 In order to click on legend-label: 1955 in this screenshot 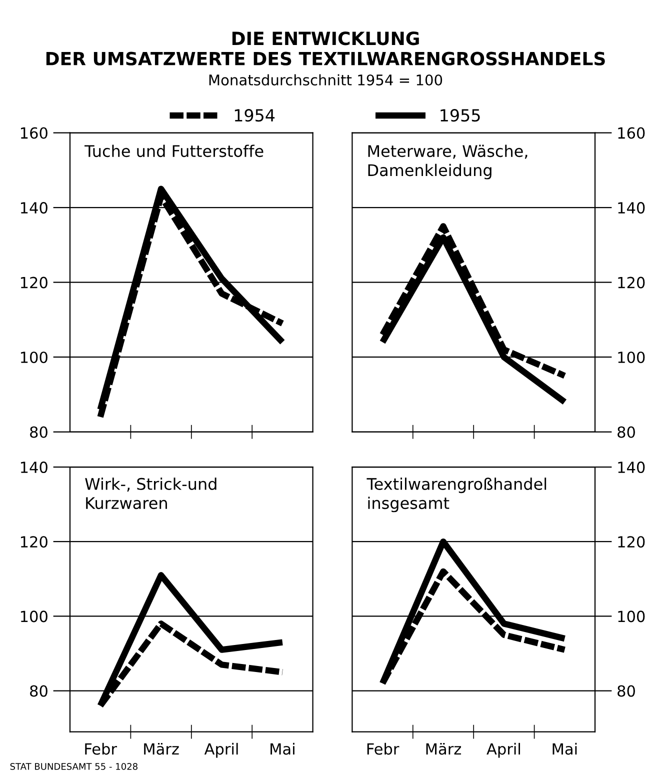, I will do `click(460, 115)`.